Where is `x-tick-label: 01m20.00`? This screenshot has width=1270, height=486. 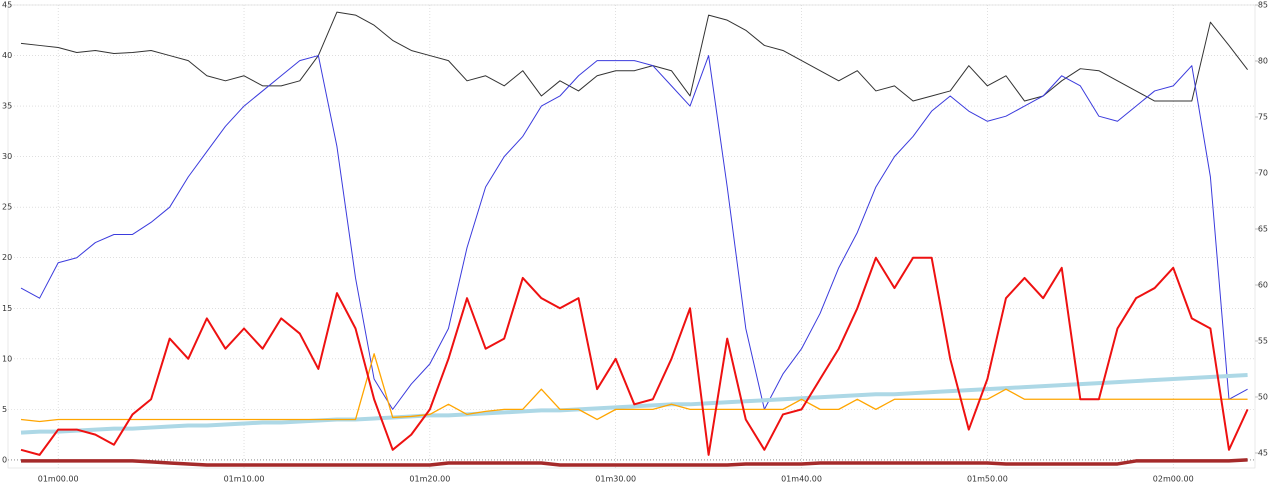
x-tick-label: 01m20.00 is located at coordinates (429, 479).